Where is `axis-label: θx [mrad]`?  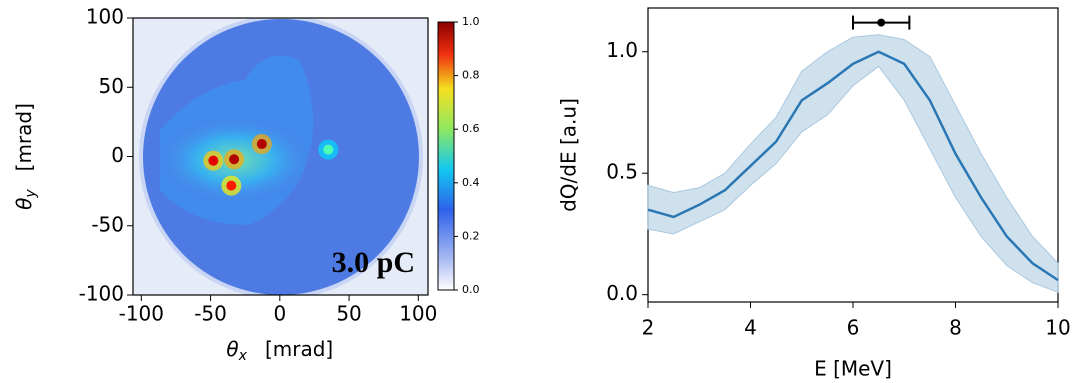 axis-label: θx [mrad] is located at coordinates (279, 351).